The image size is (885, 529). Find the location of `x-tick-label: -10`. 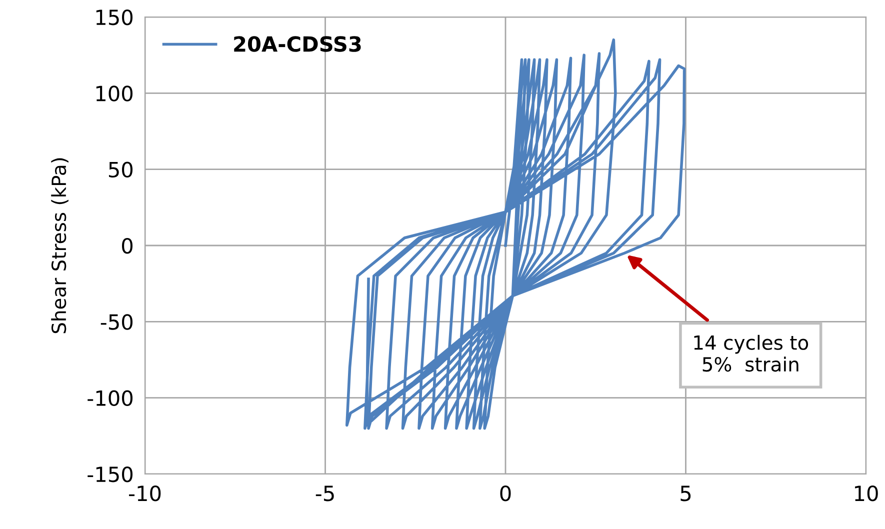

x-tick-label: -10 is located at coordinates (145, 493).